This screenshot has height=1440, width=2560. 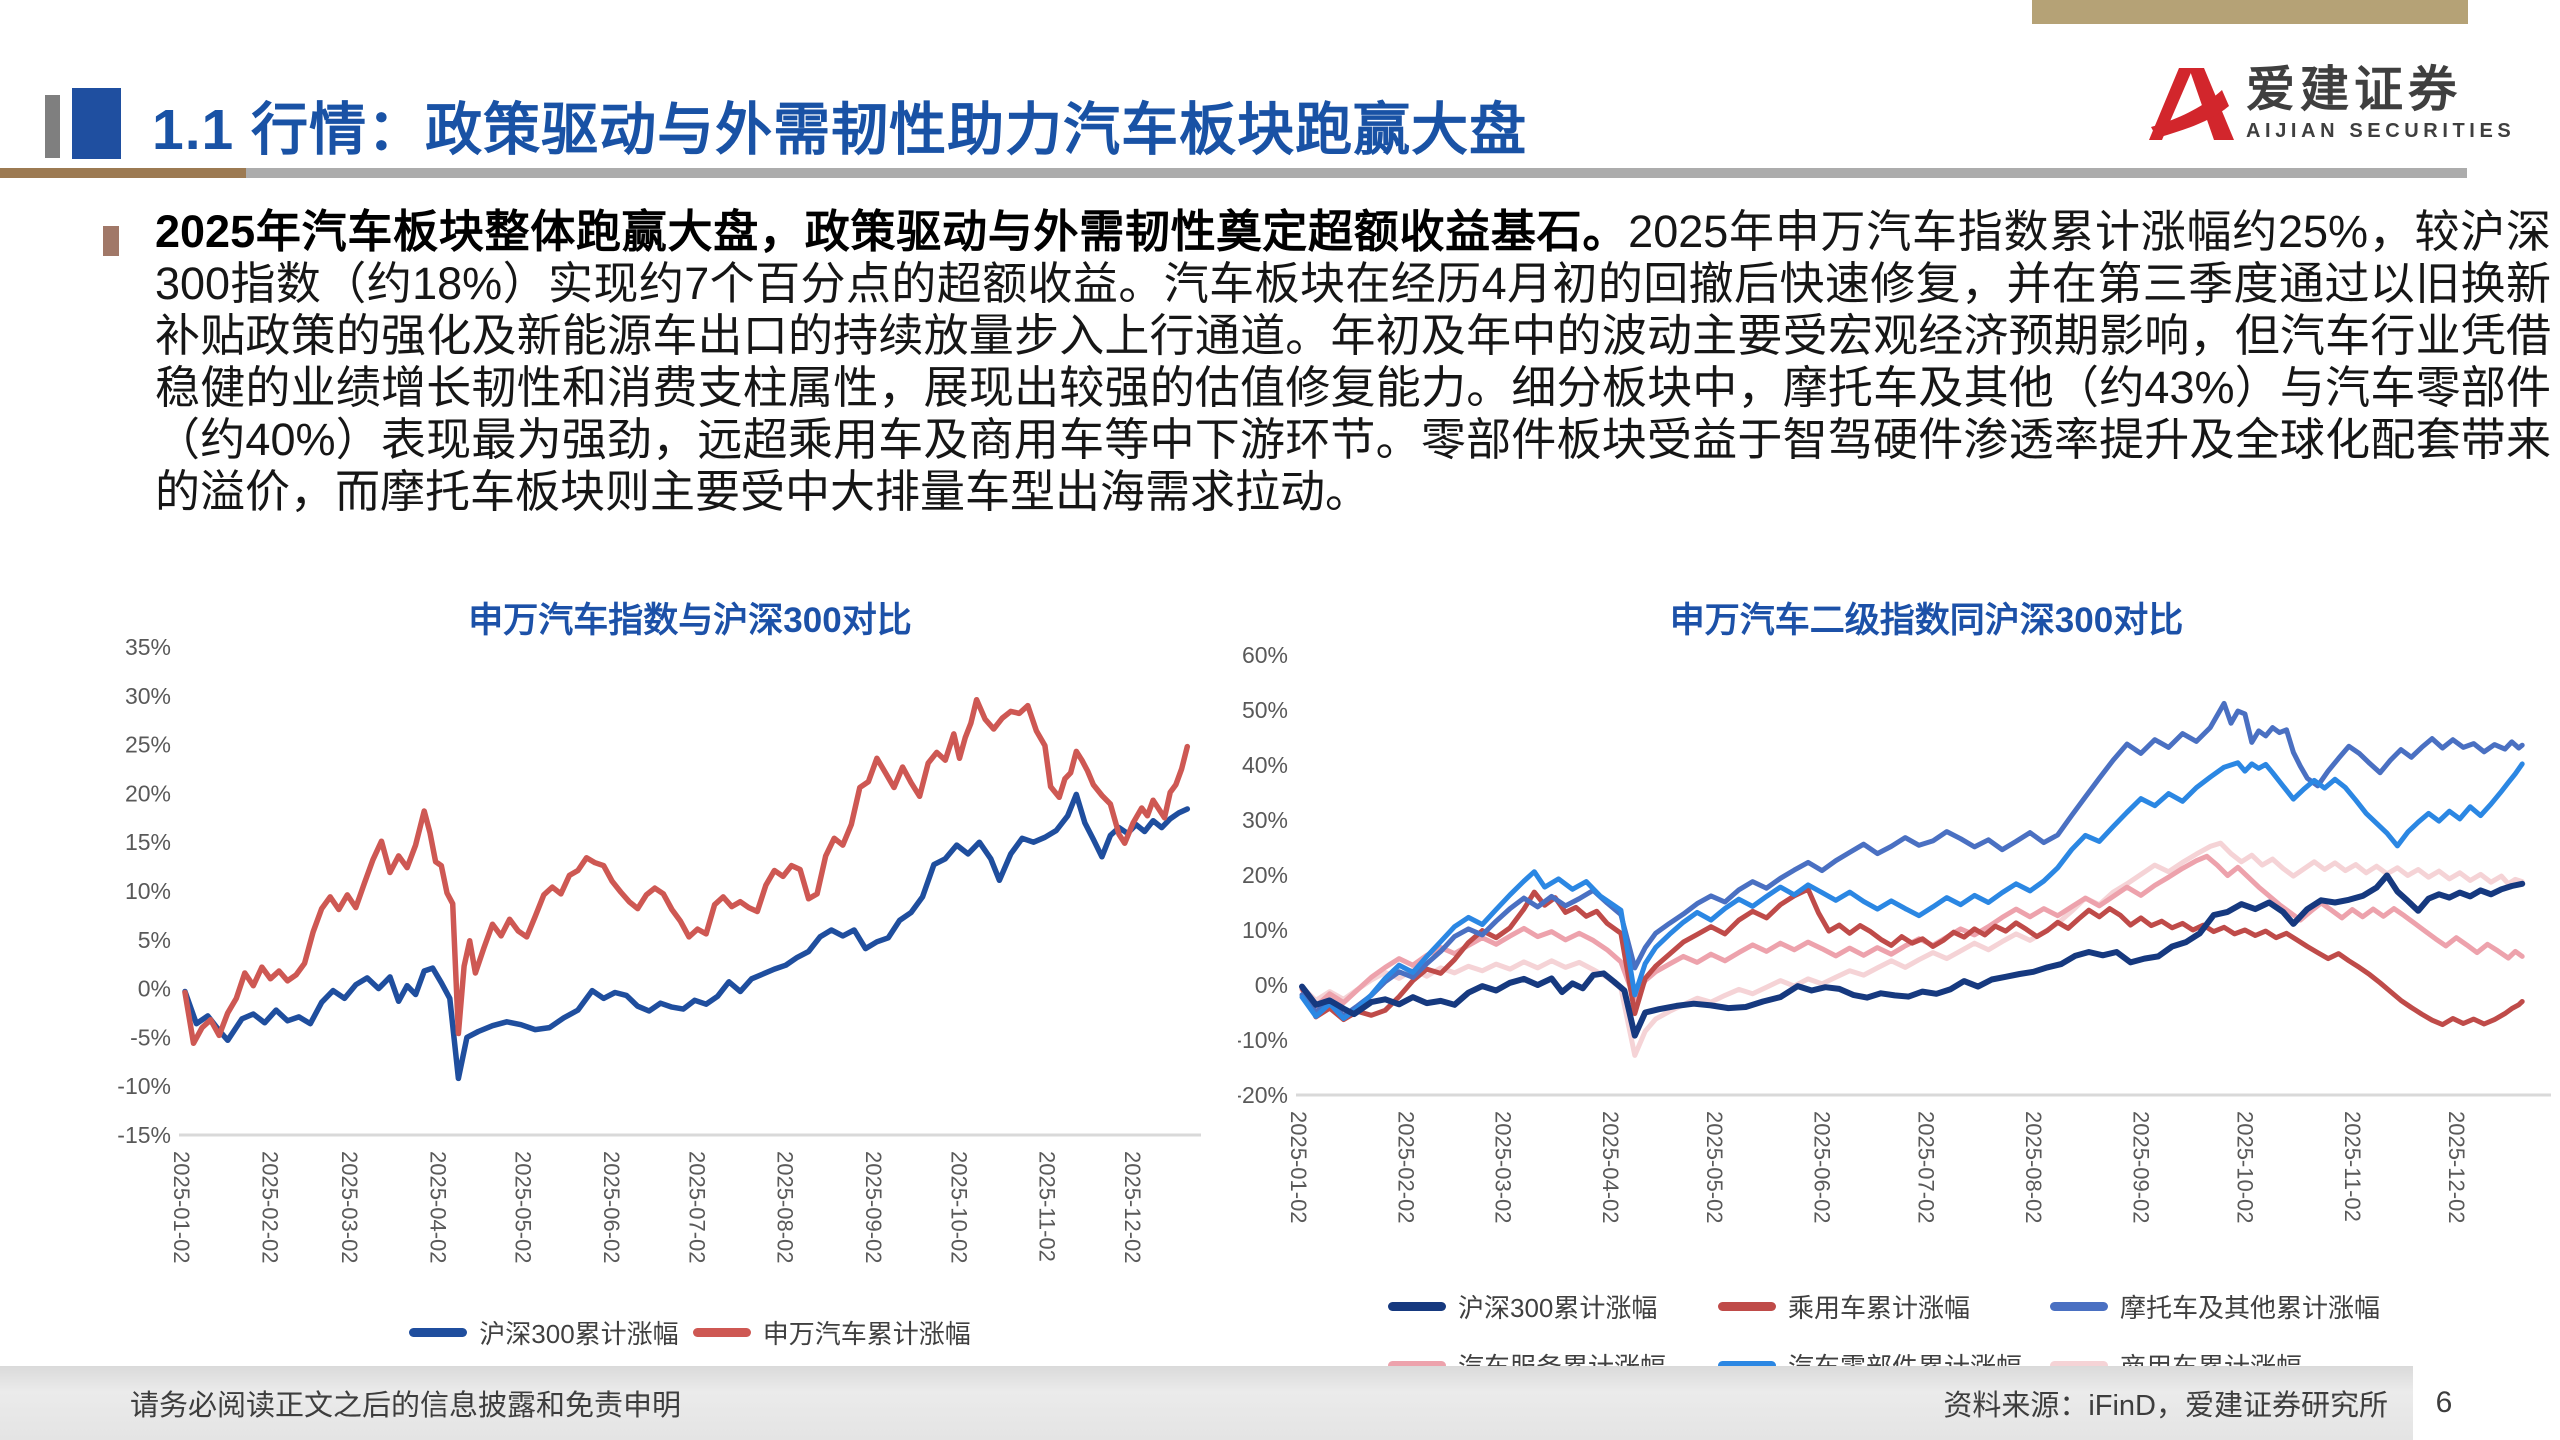 What do you see at coordinates (1879, 1308) in the screenshot?
I see `legend-label: 乘用车累计涨幅` at bounding box center [1879, 1308].